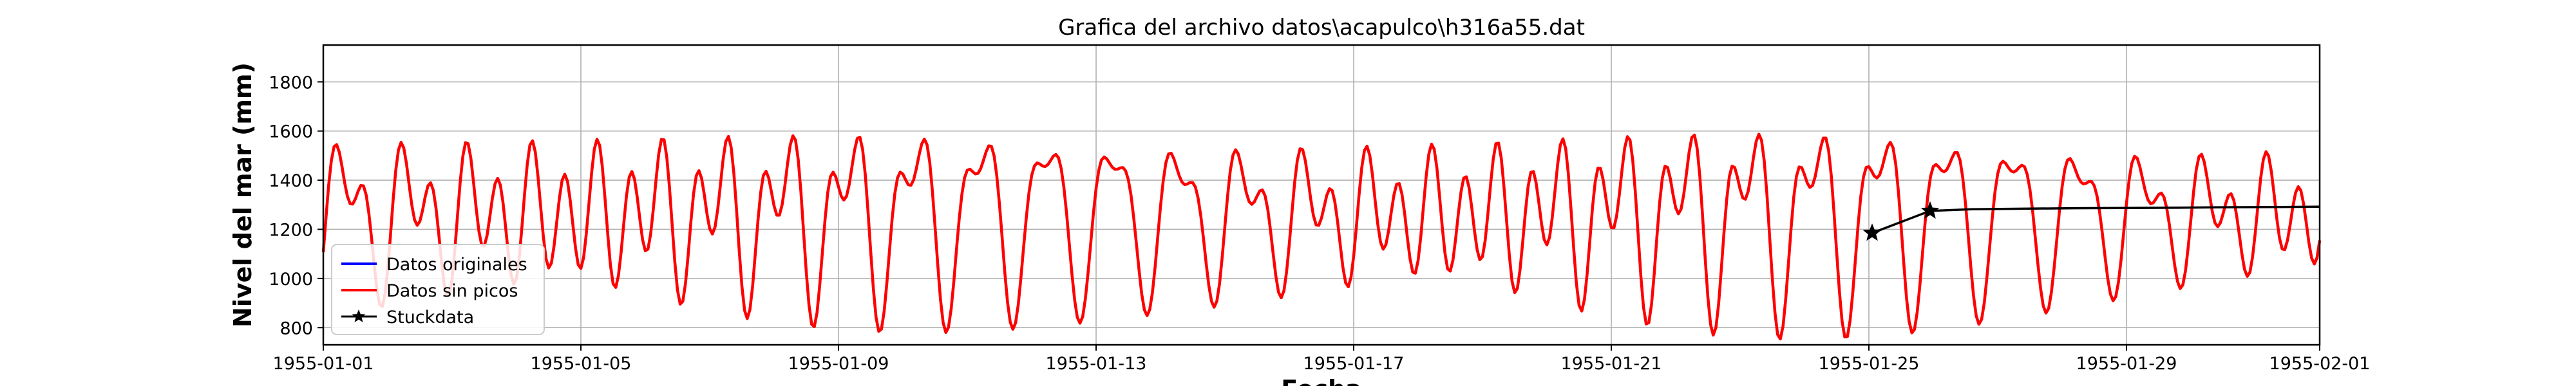 Image resolution: width=2576 pixels, height=386 pixels. Describe the element at coordinates (323, 364) in the screenshot. I see `x-tick-label: 1955-01-01` at that location.